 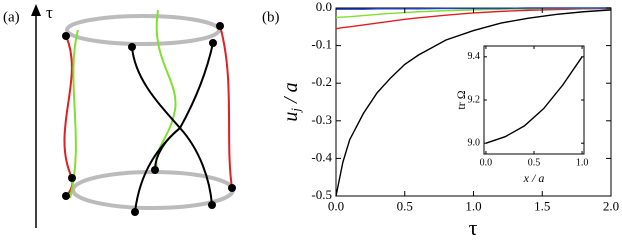 What do you see at coordinates (11, 17) in the screenshot?
I see `panel-label: (a)` at bounding box center [11, 17].